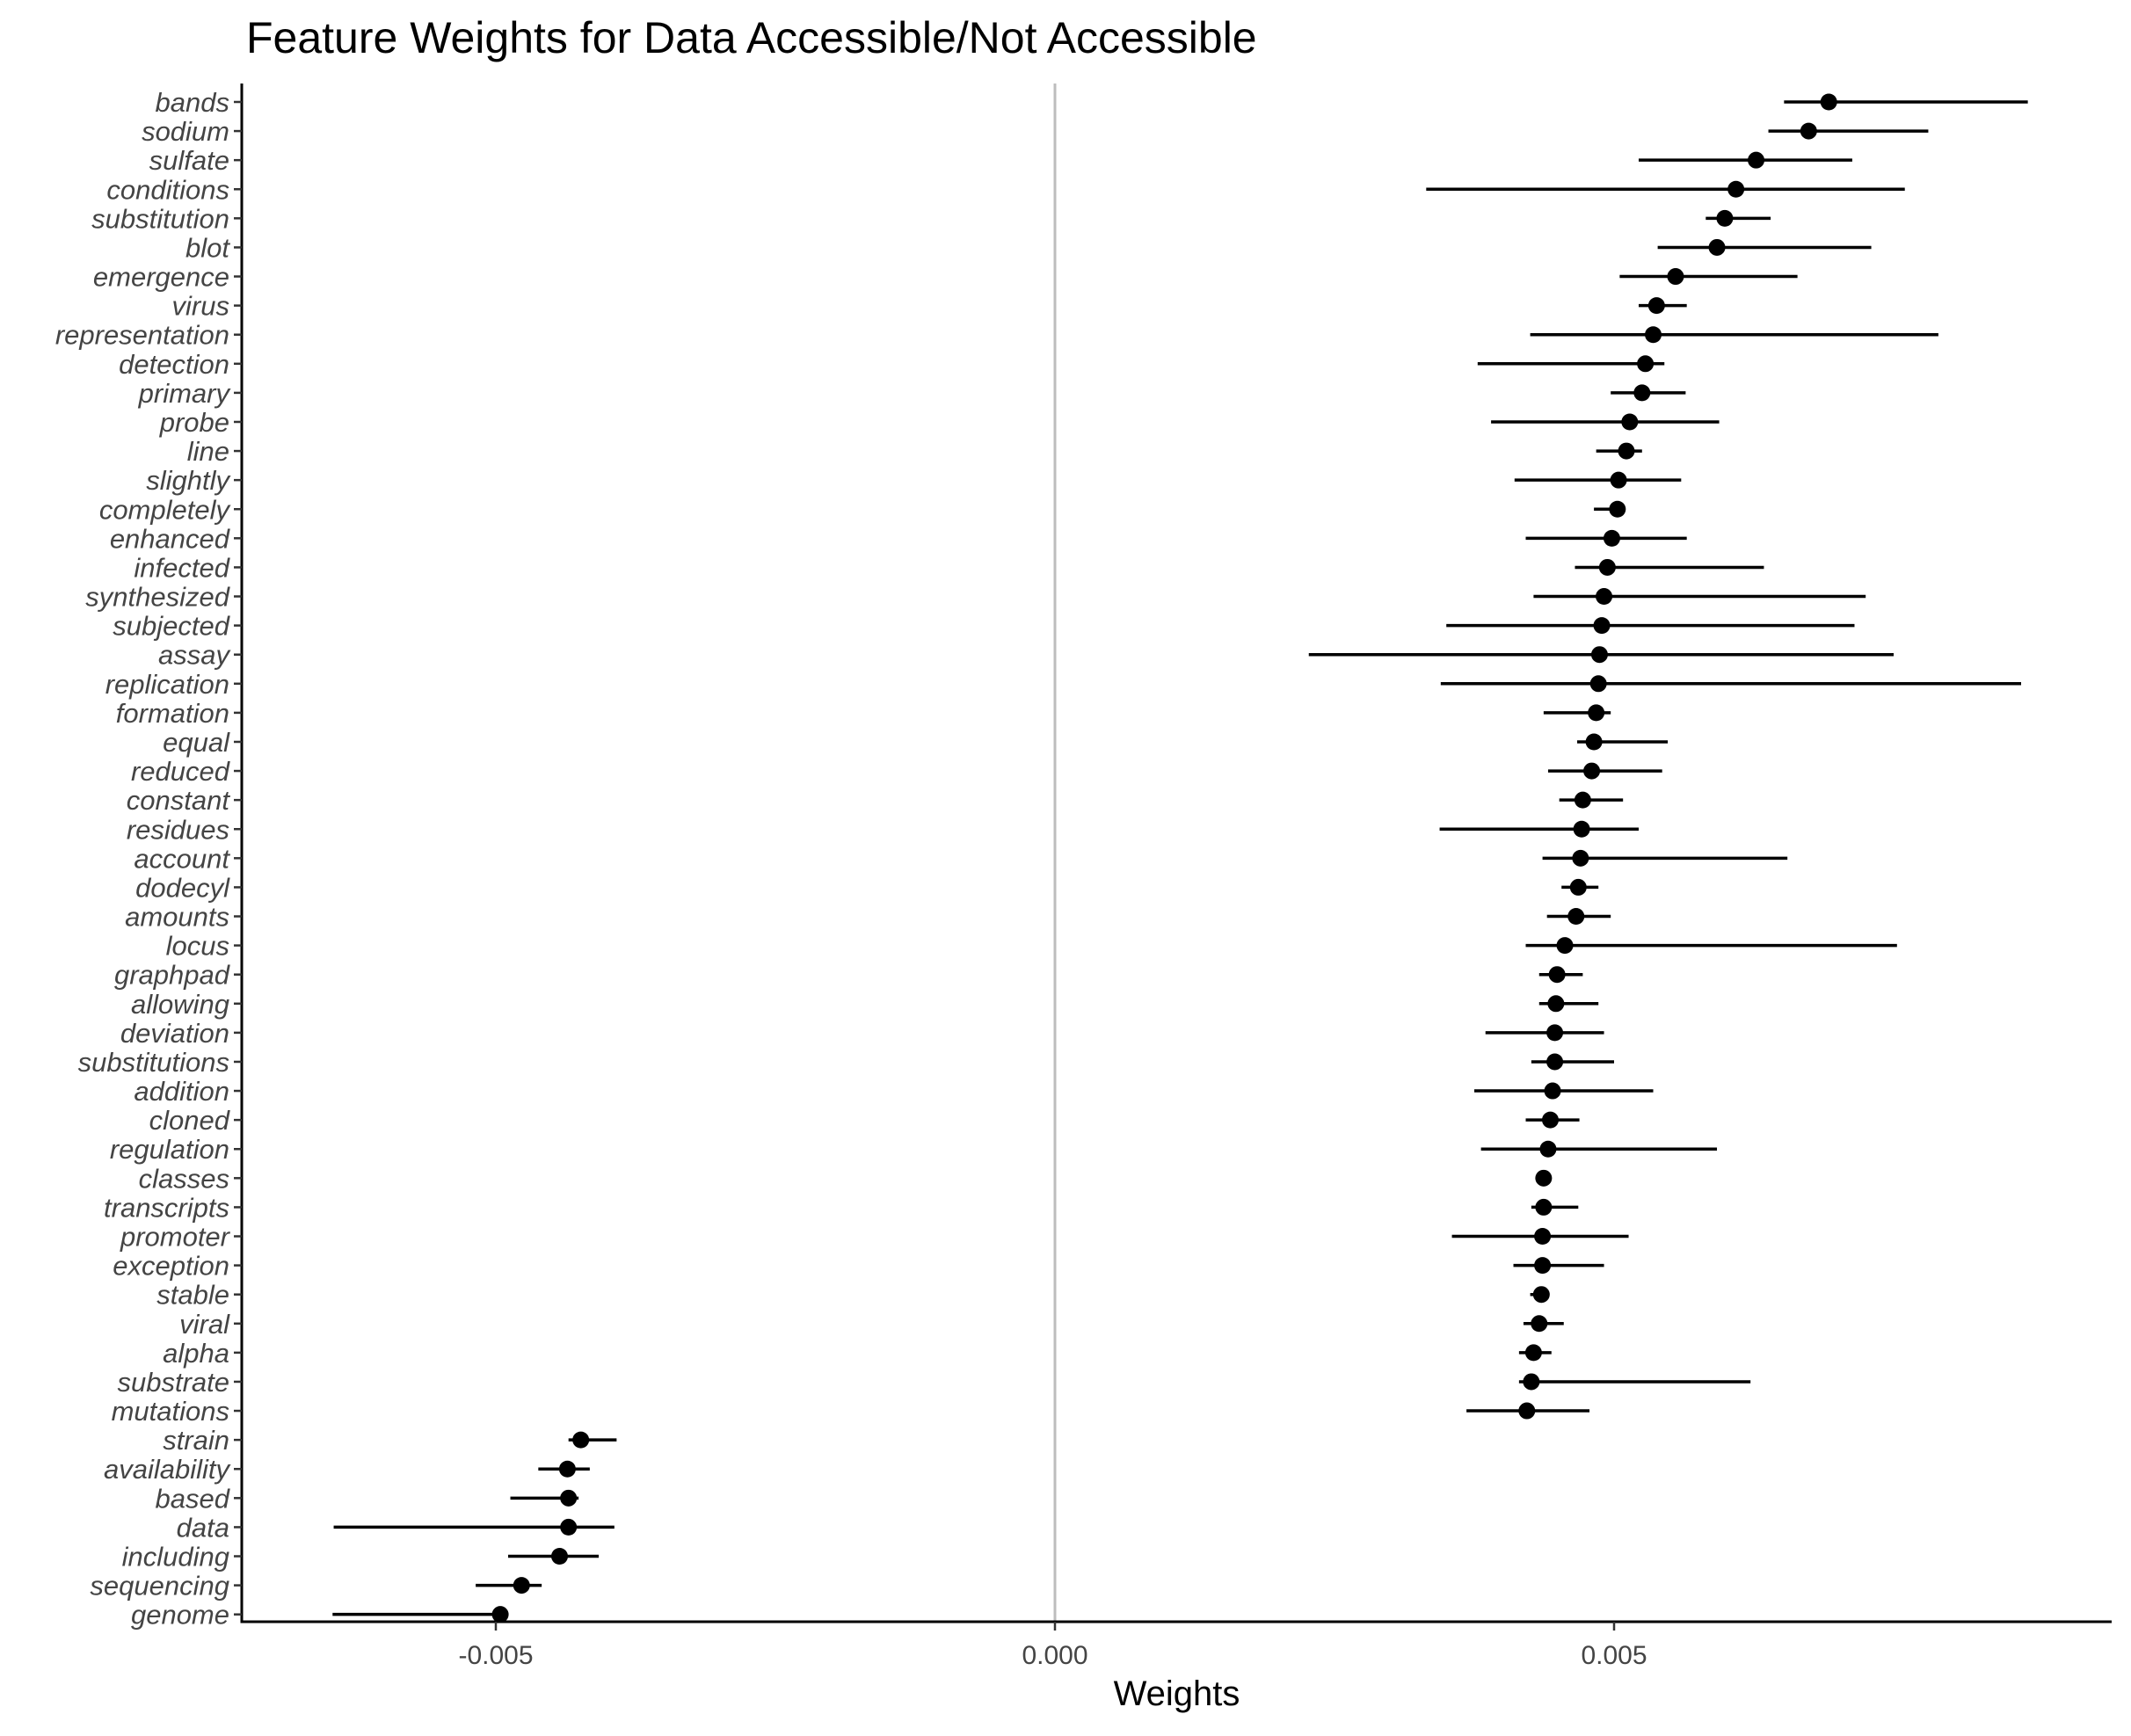  What do you see at coordinates (181, 1091) in the screenshot?
I see `y-tick-label: addition` at bounding box center [181, 1091].